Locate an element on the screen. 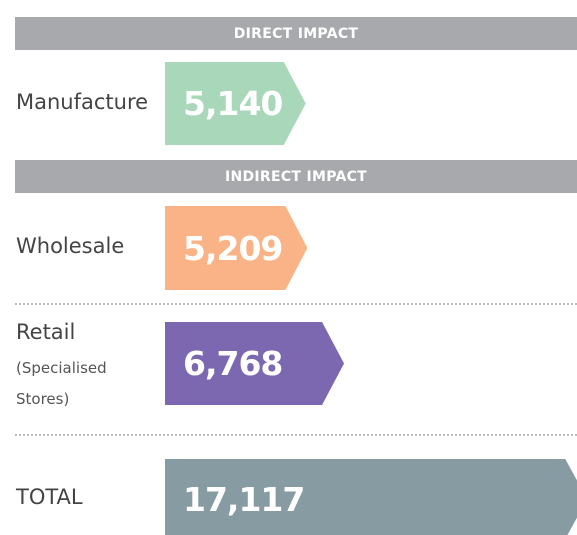  value-label: 5,140 is located at coordinates (233, 103).